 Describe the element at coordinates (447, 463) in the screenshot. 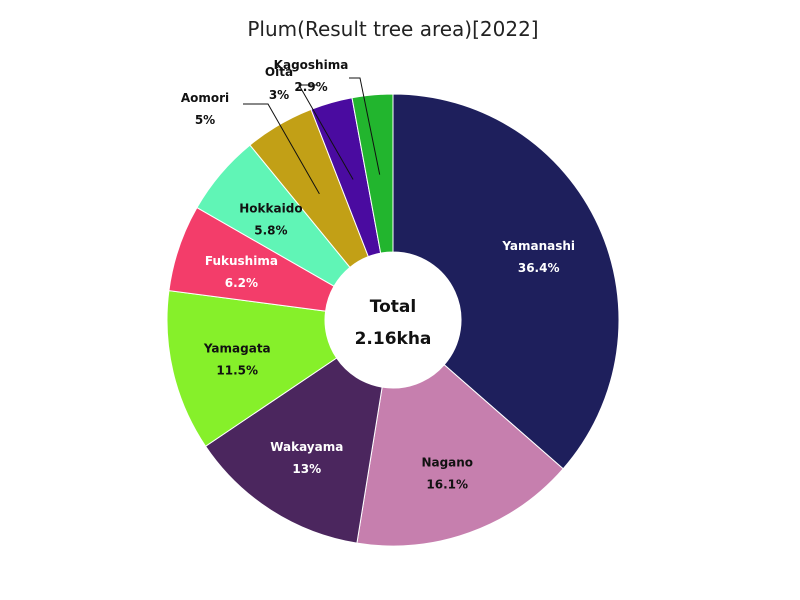

I see `slice-name-nagano: Nagano` at that location.